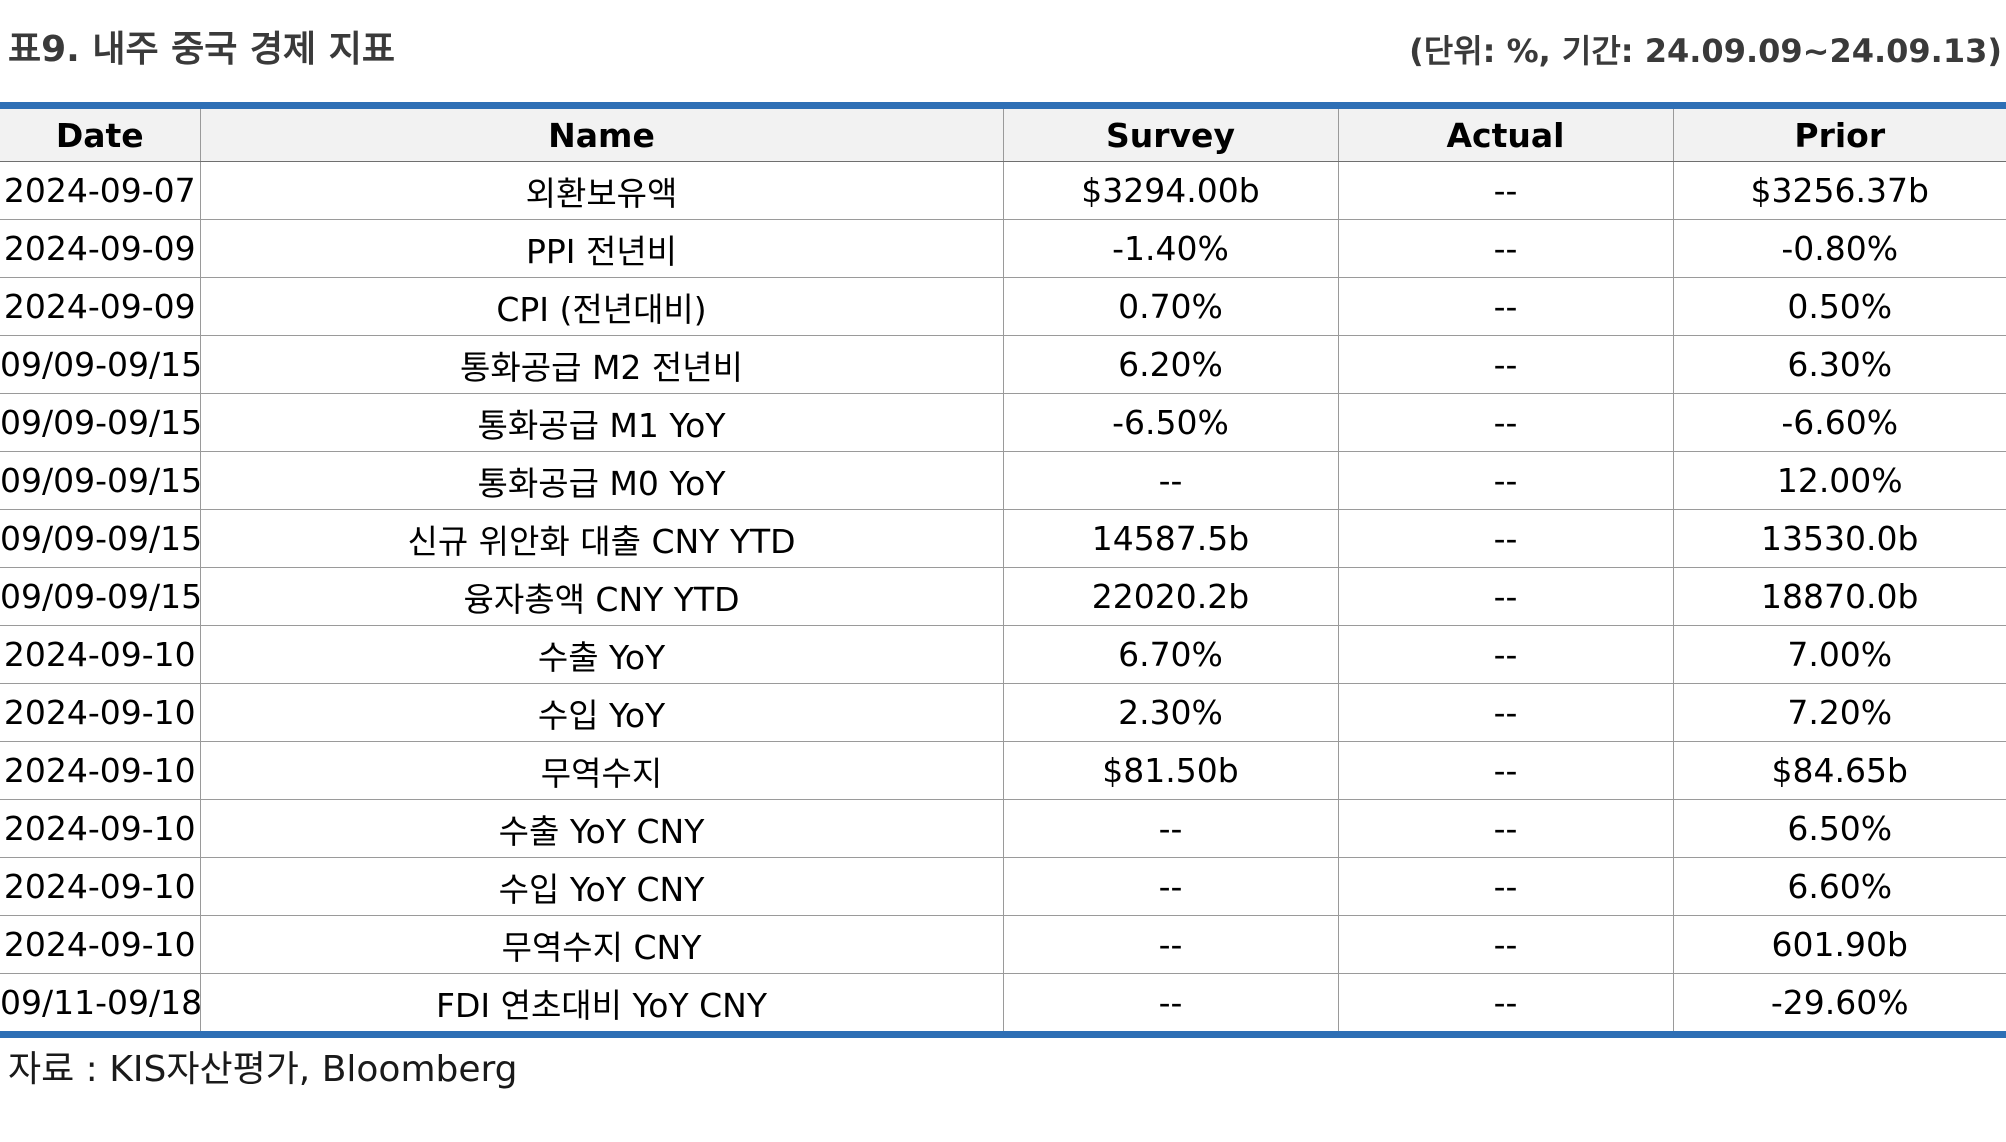 This screenshot has height=1142, width=2006. What do you see at coordinates (100, 248) in the screenshot?
I see `cell-date: 2024-09-09` at bounding box center [100, 248].